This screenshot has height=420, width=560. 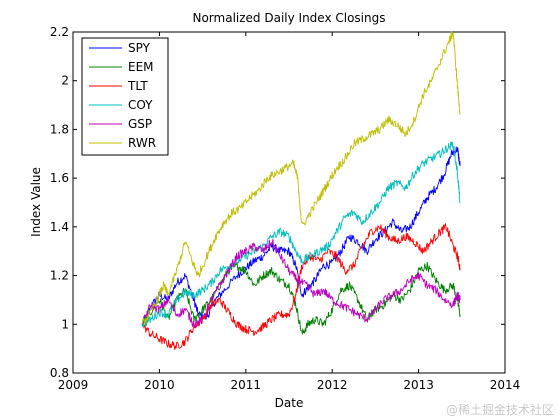 I want to click on y-tick-label: 2.2, so click(x=59, y=32).